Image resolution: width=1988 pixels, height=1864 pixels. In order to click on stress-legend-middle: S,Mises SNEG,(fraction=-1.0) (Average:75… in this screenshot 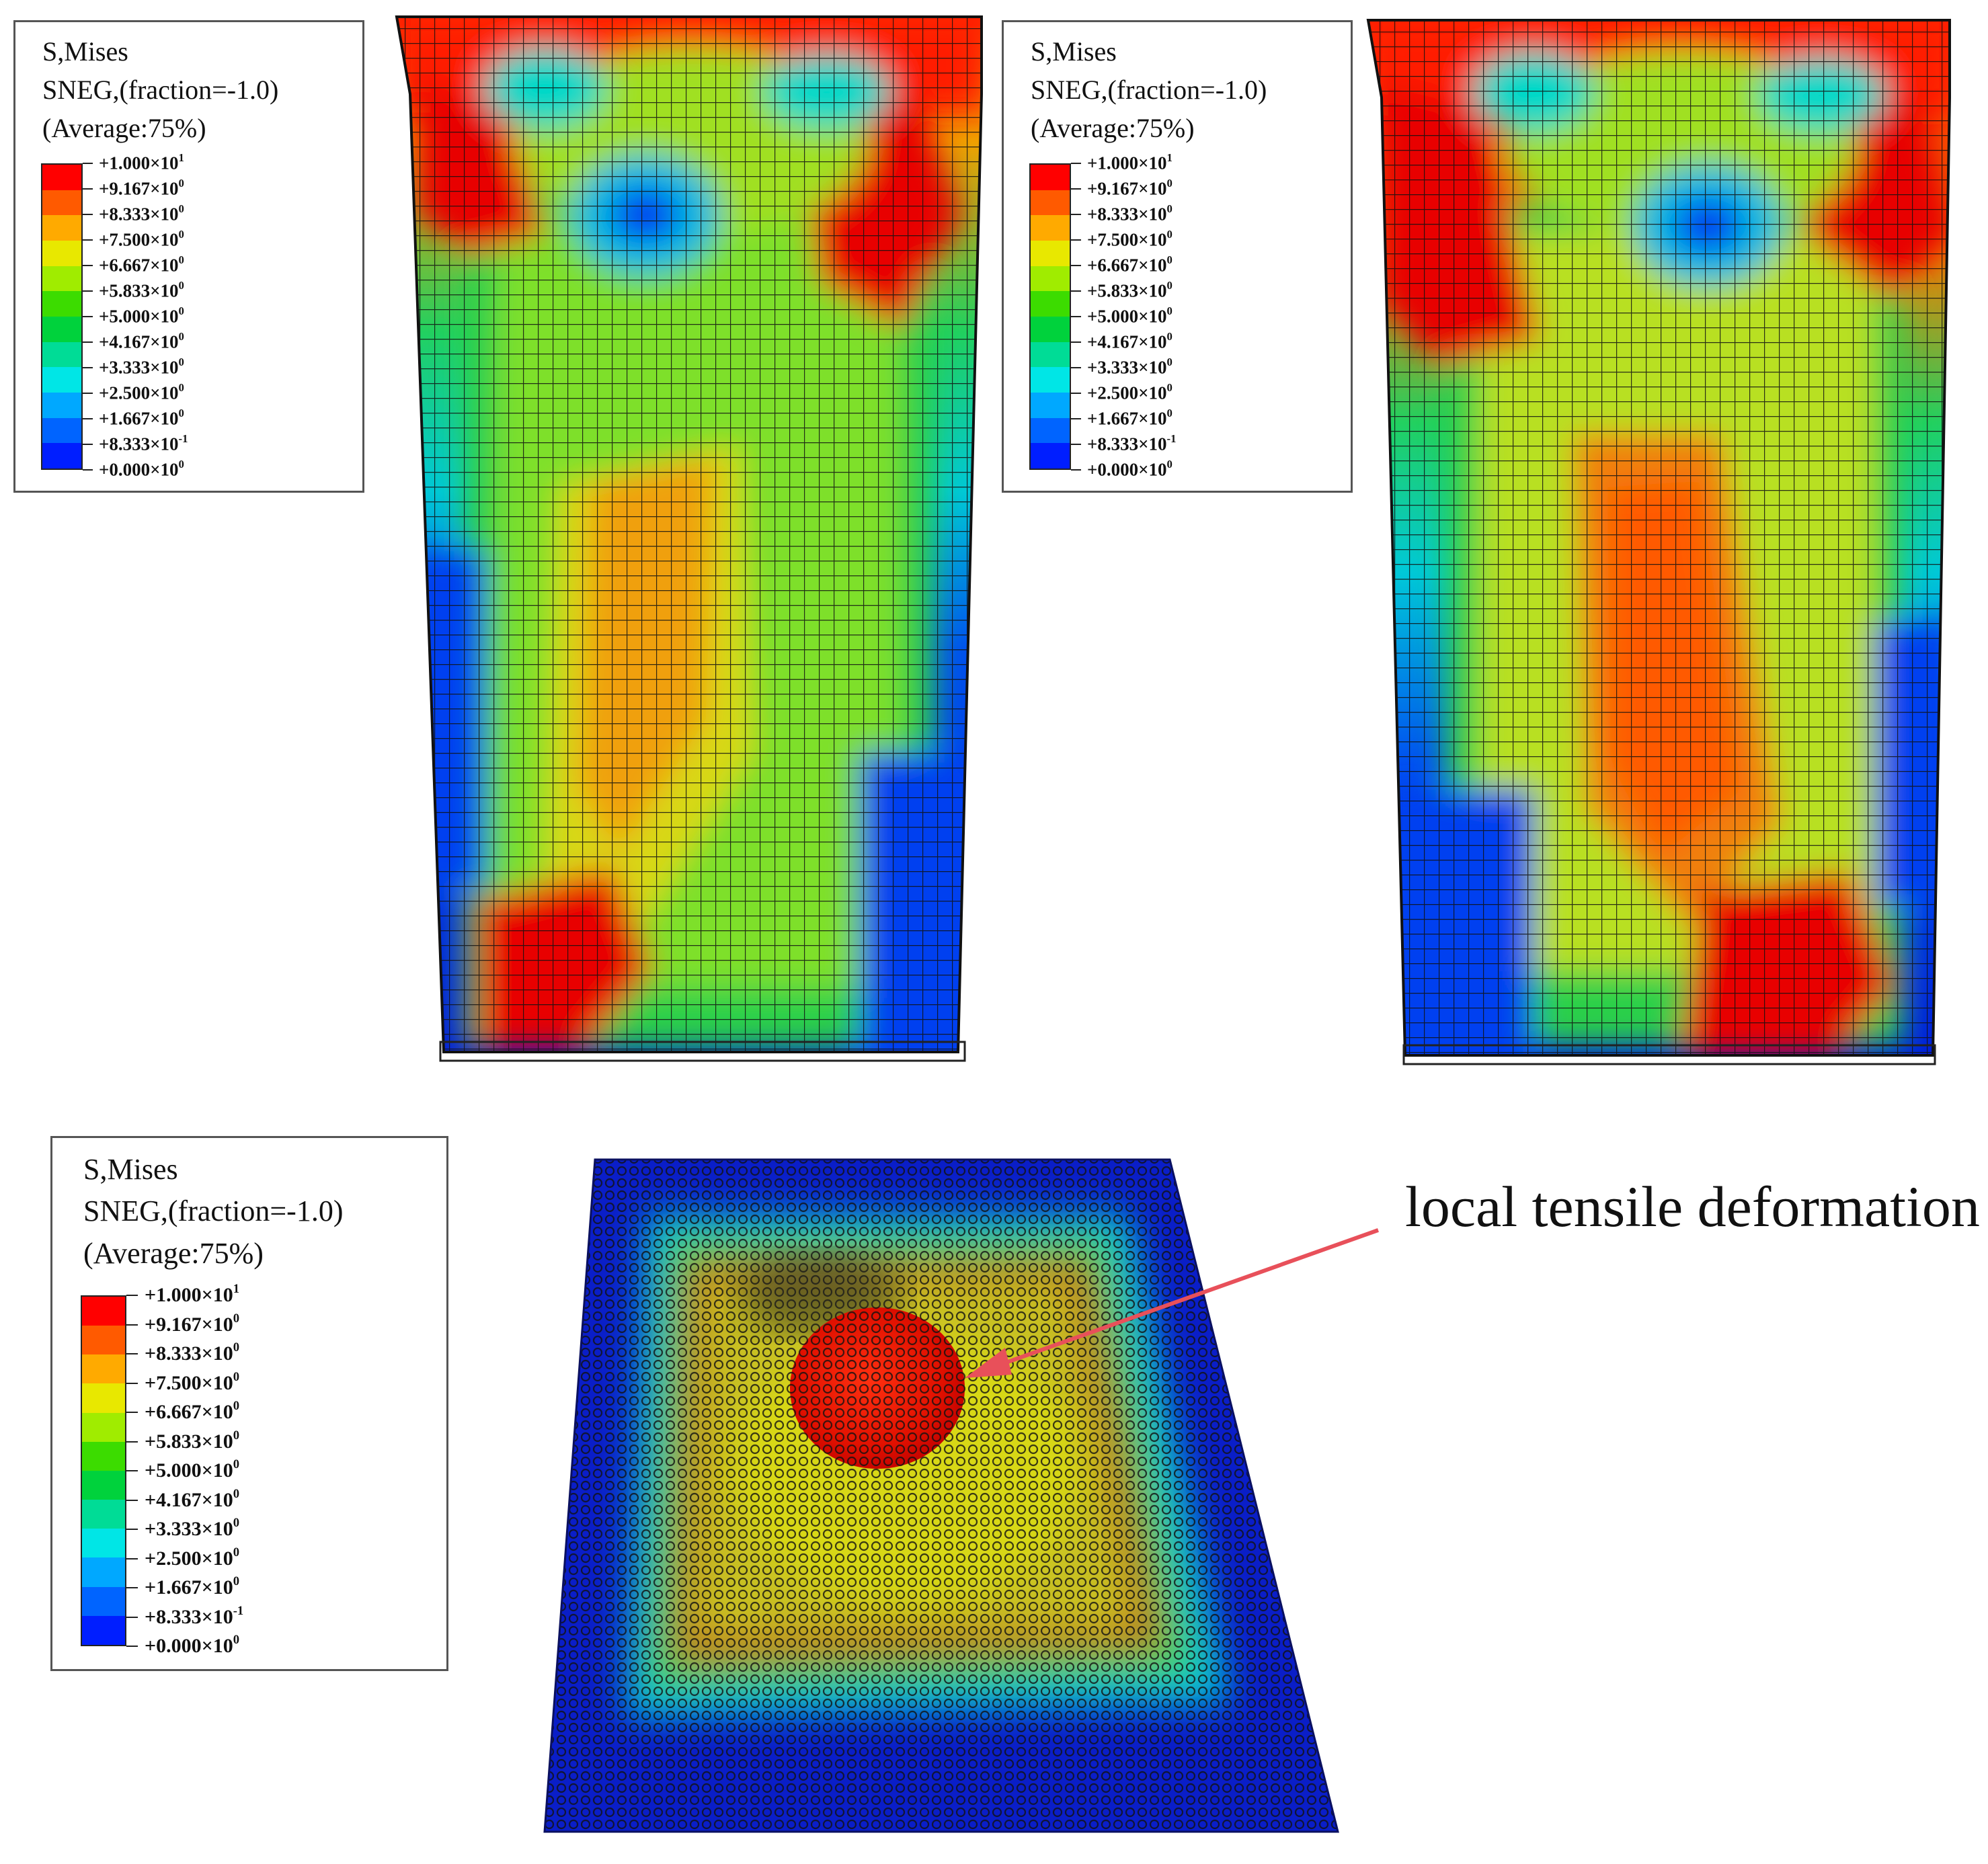, I will do `click(1177, 256)`.